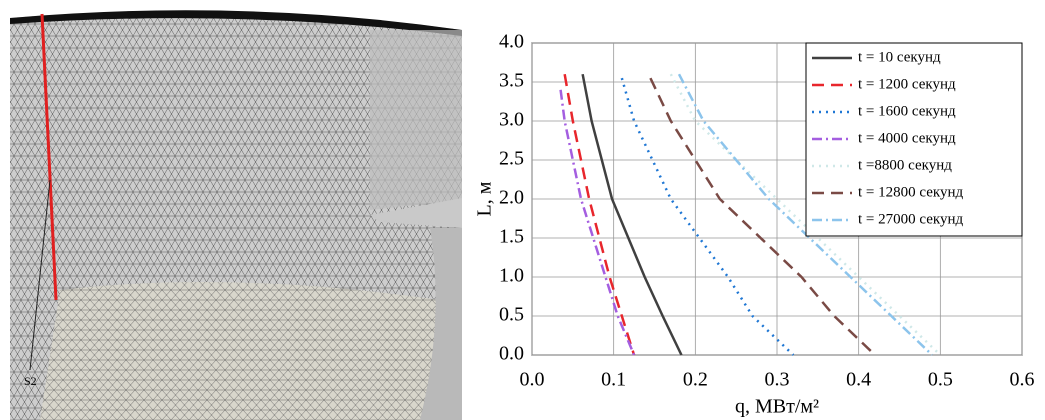 The width and height of the screenshot is (1045, 420). Describe the element at coordinates (511, 159) in the screenshot. I see `y-tick-label: 2.5` at that location.